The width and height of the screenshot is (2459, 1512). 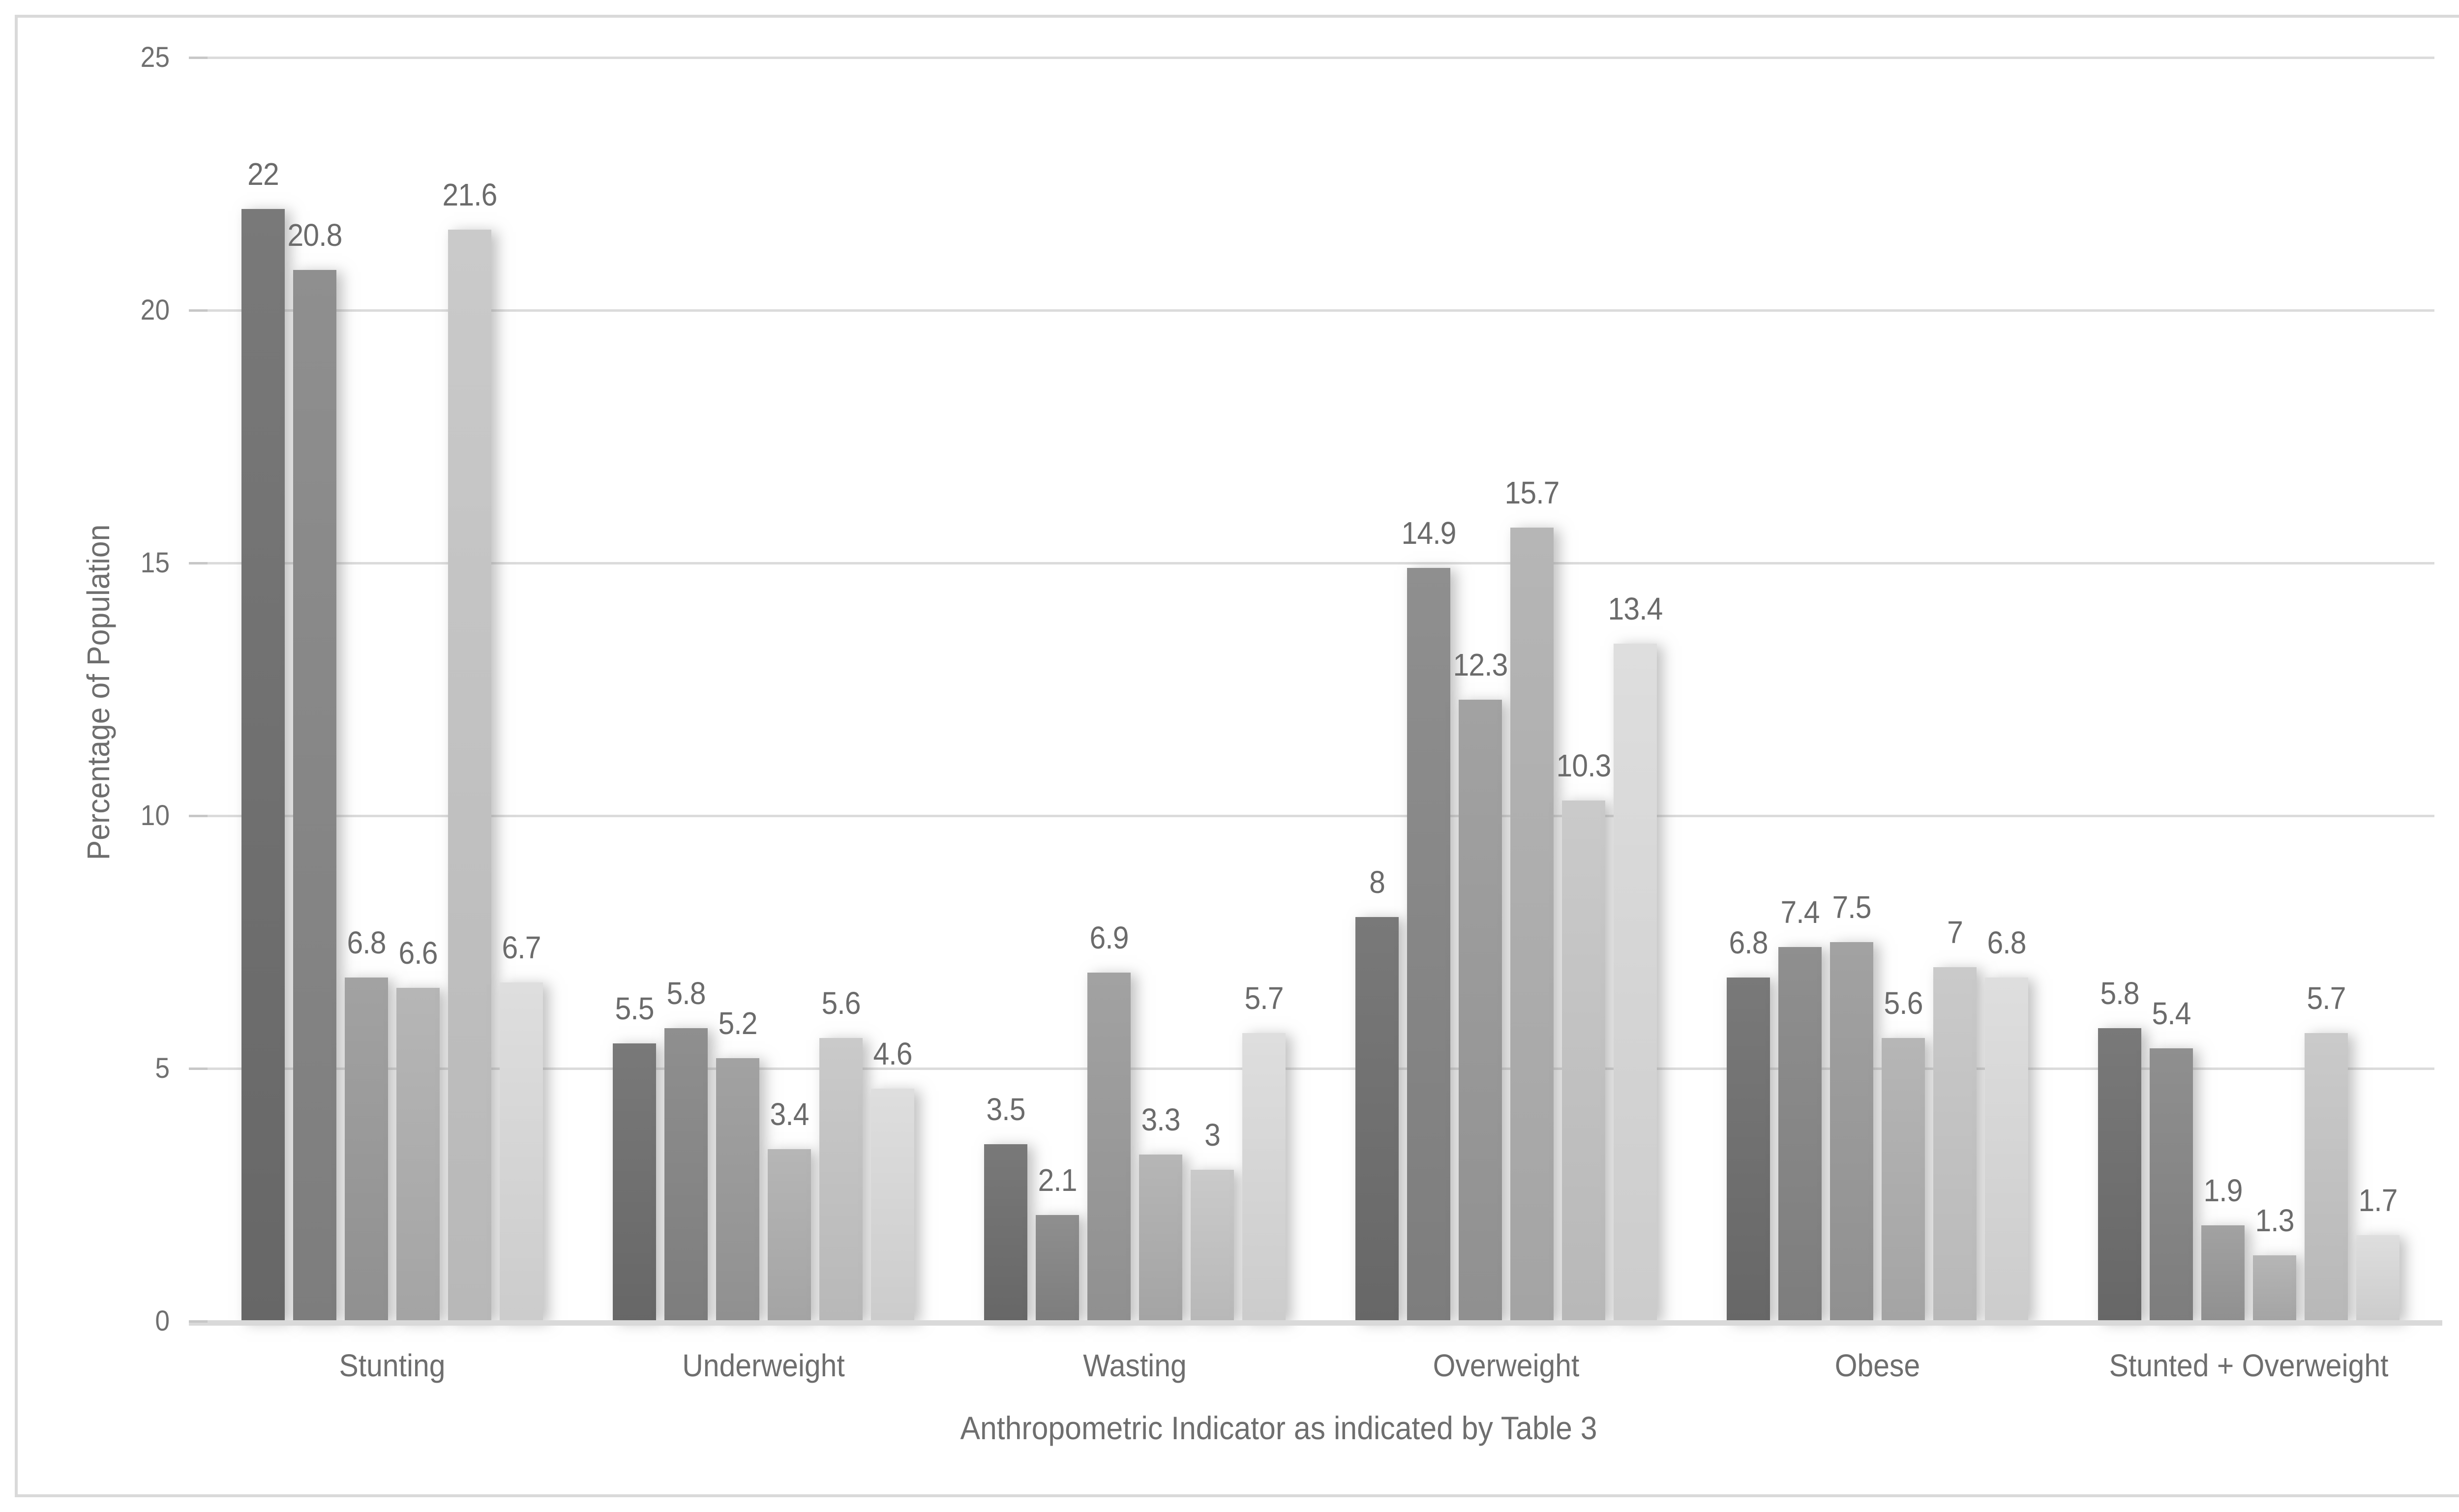 What do you see at coordinates (1877, 1365) in the screenshot?
I see `x-category-label: Obese` at bounding box center [1877, 1365].